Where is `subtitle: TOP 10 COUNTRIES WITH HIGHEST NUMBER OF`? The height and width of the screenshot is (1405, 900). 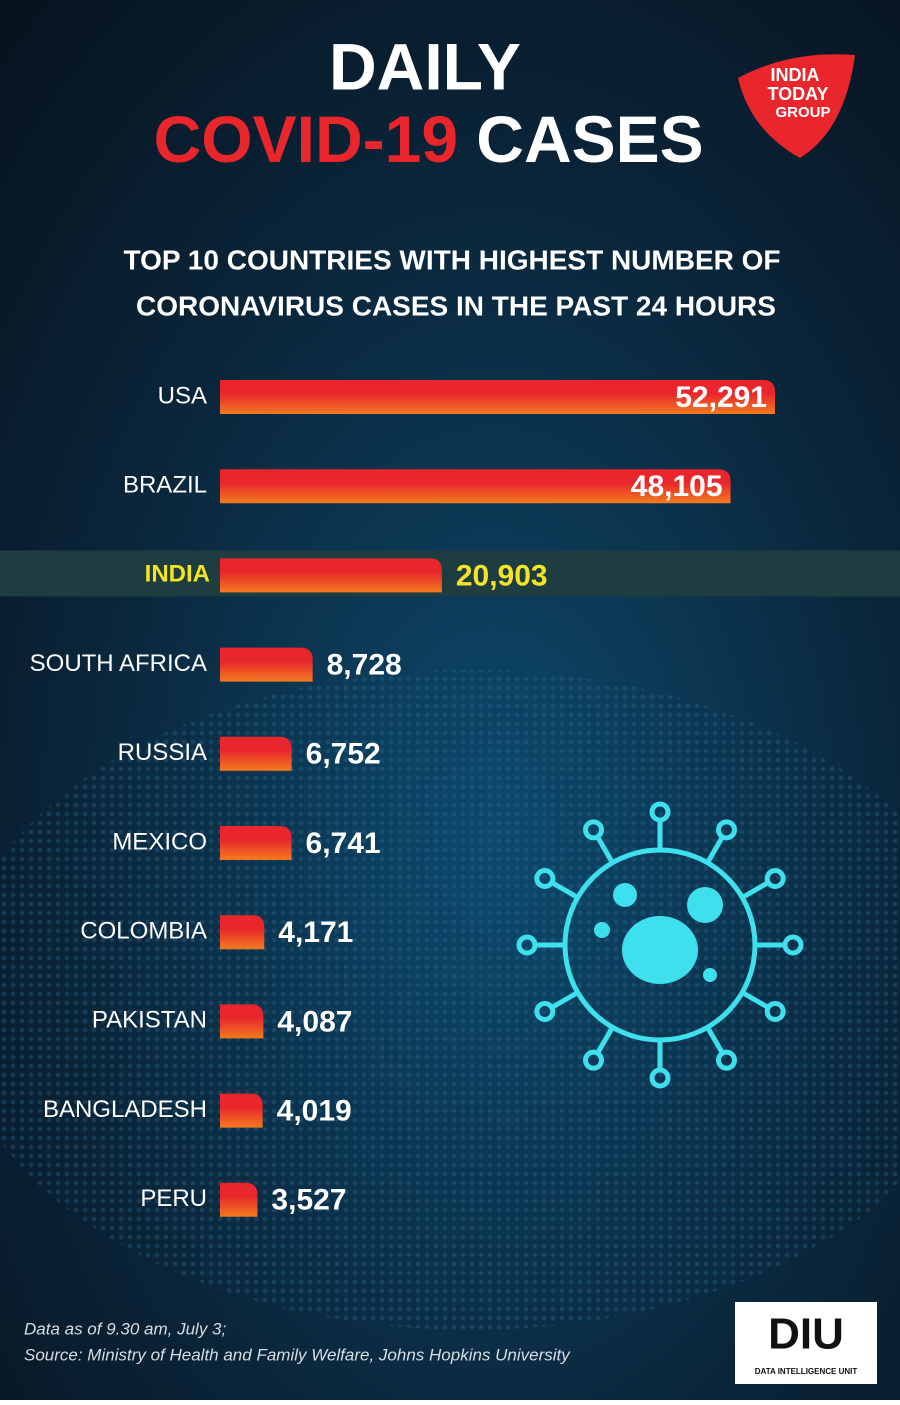
subtitle: TOP 10 COUNTRIES WITH HIGHEST NUMBER OF is located at coordinates (451, 259).